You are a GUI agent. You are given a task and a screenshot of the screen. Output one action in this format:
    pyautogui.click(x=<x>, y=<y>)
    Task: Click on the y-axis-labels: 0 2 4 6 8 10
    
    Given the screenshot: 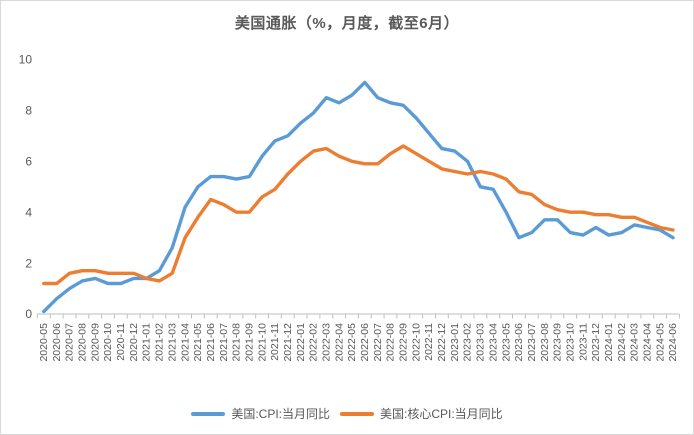 What is the action you would take?
    pyautogui.click(x=26, y=187)
    